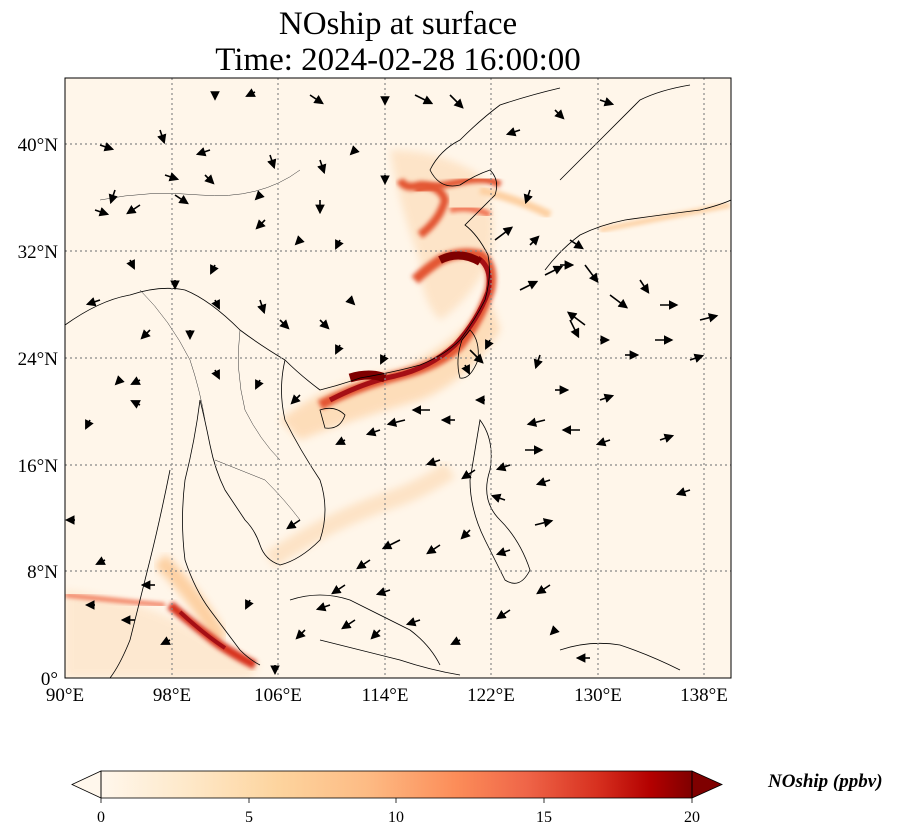  I want to click on colorbar-extend-high, so click(707, 784).